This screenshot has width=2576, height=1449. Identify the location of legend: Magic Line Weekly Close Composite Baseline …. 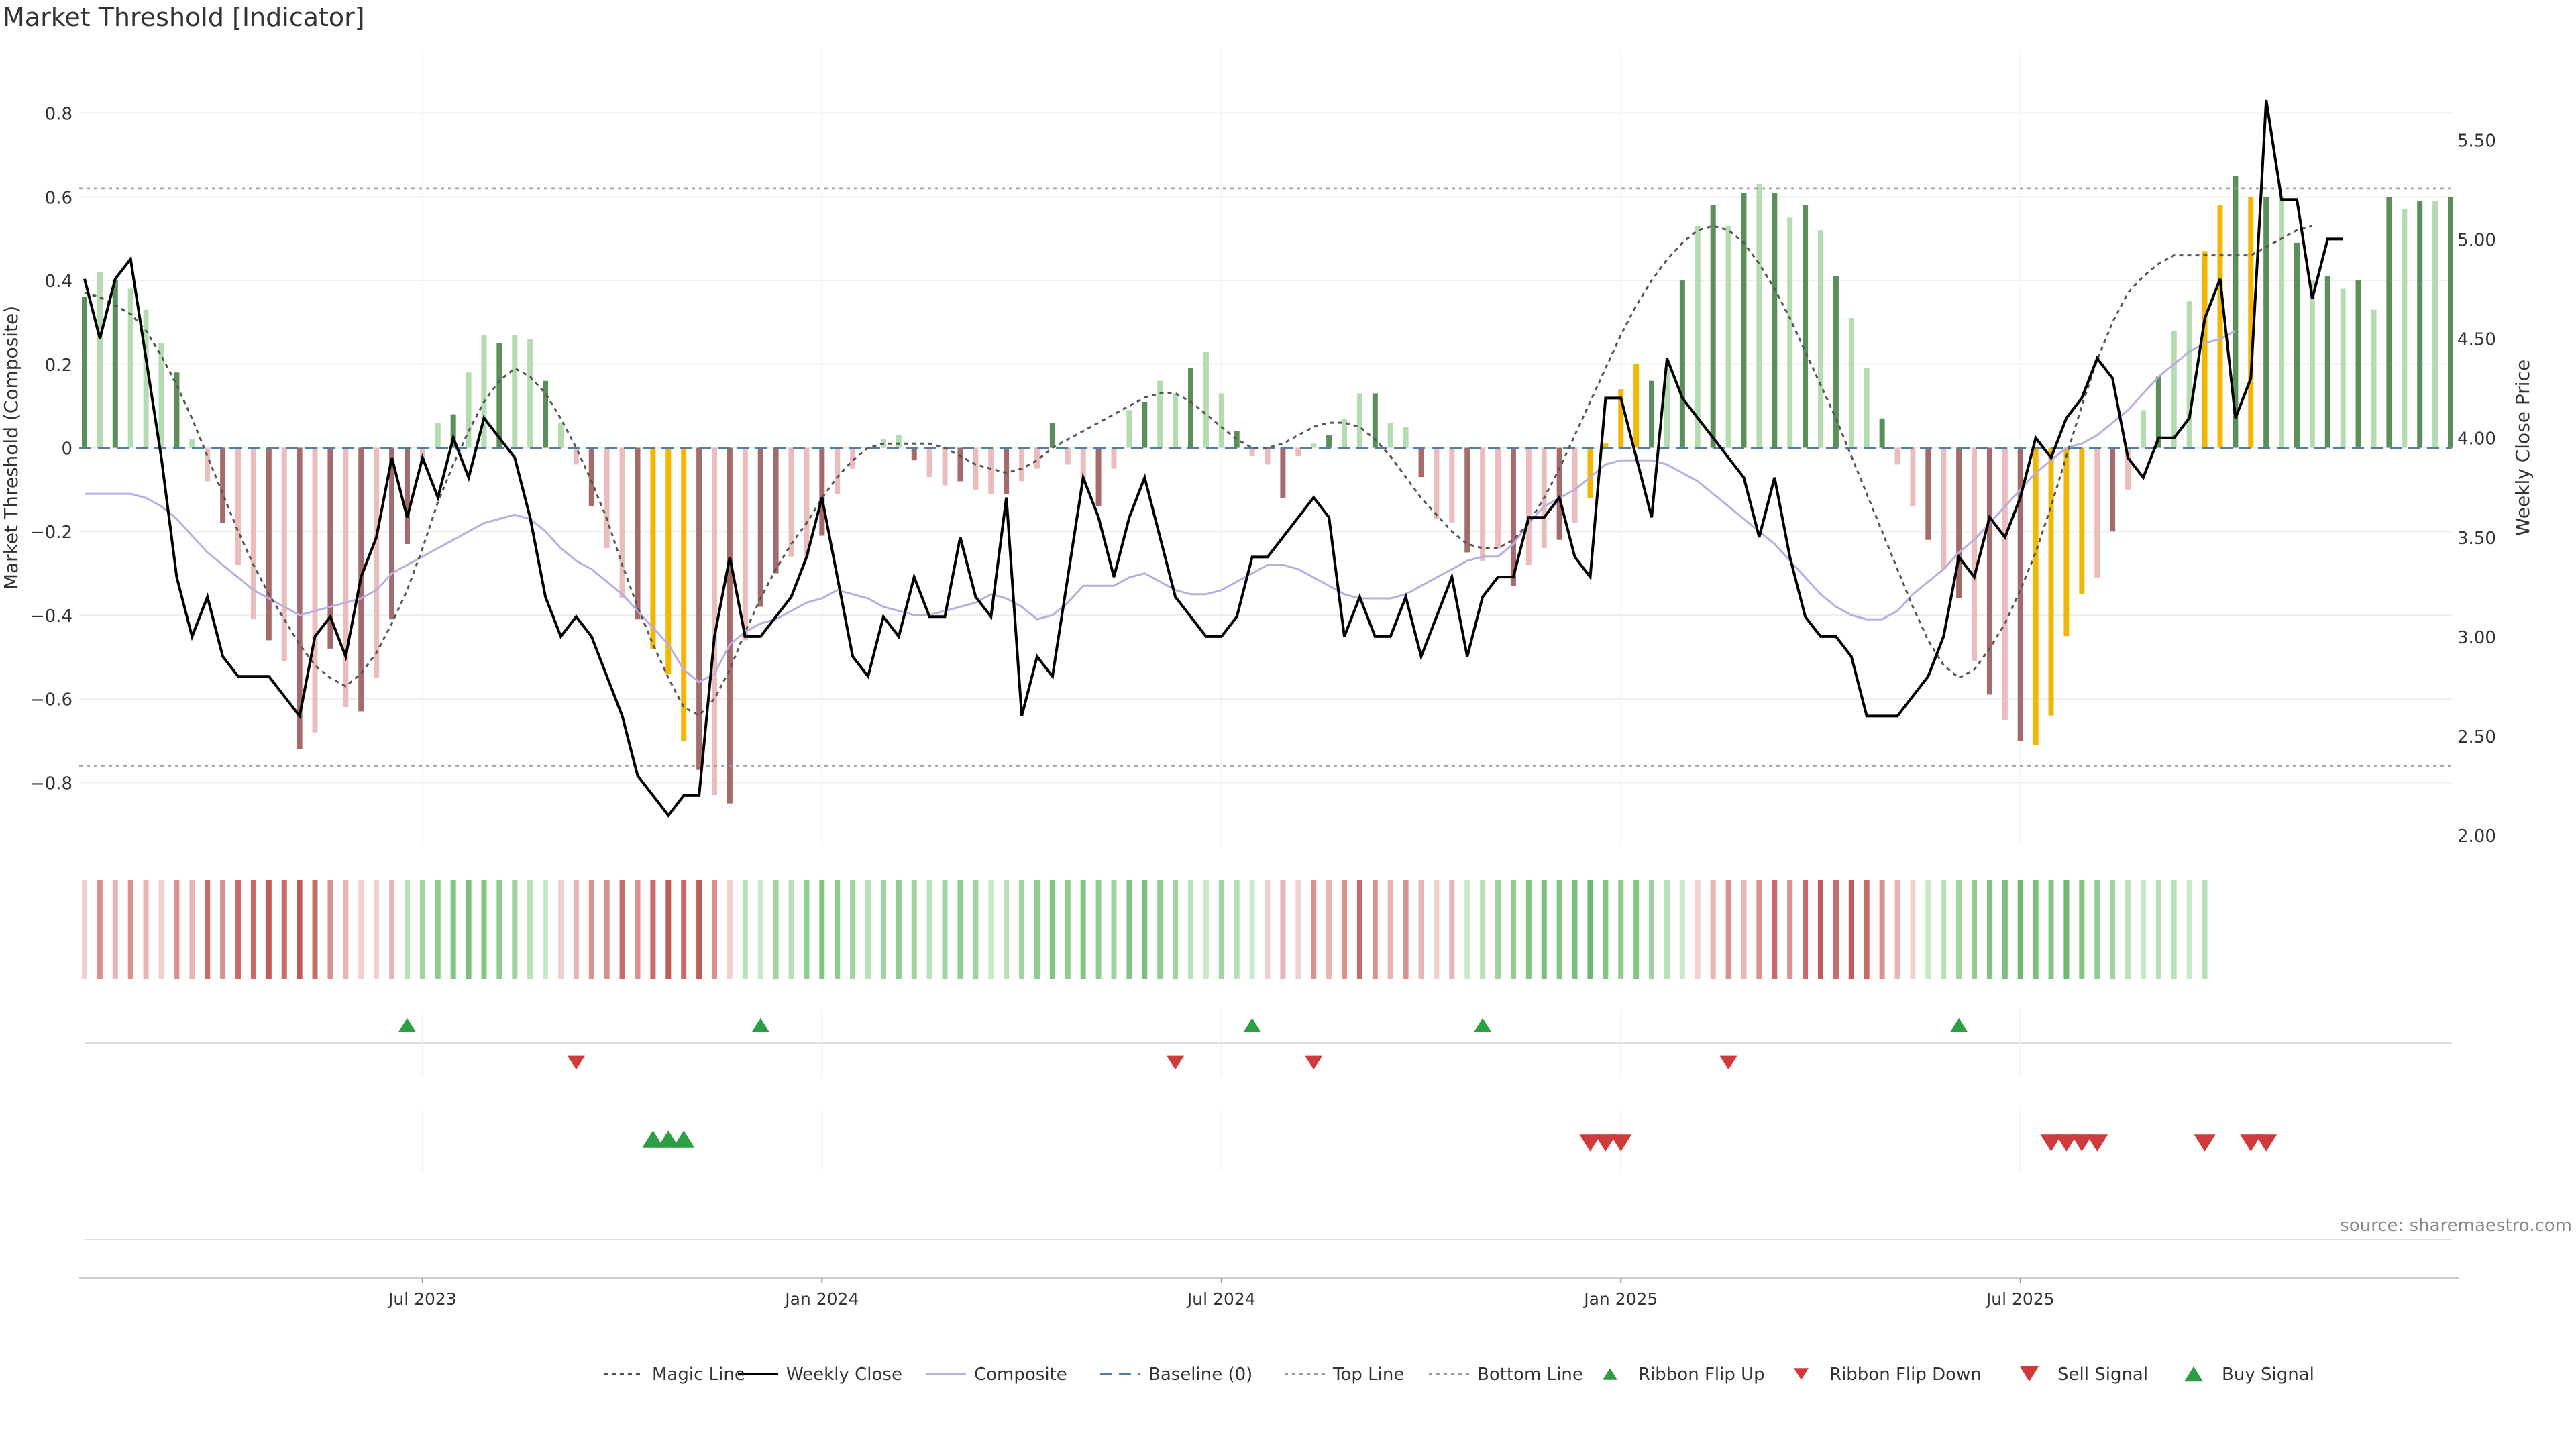
(1459, 1374).